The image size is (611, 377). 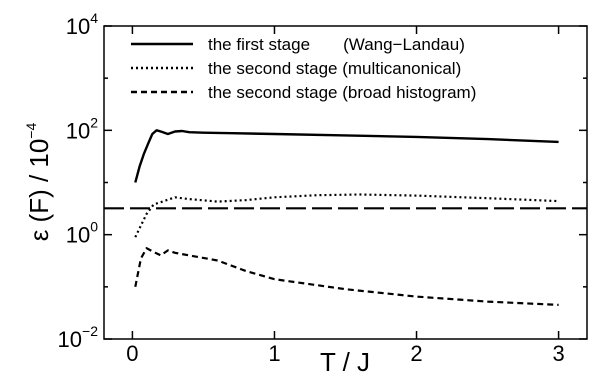 I want to click on legend-label-3: the second stage (broad histogram), so click(x=342, y=92).